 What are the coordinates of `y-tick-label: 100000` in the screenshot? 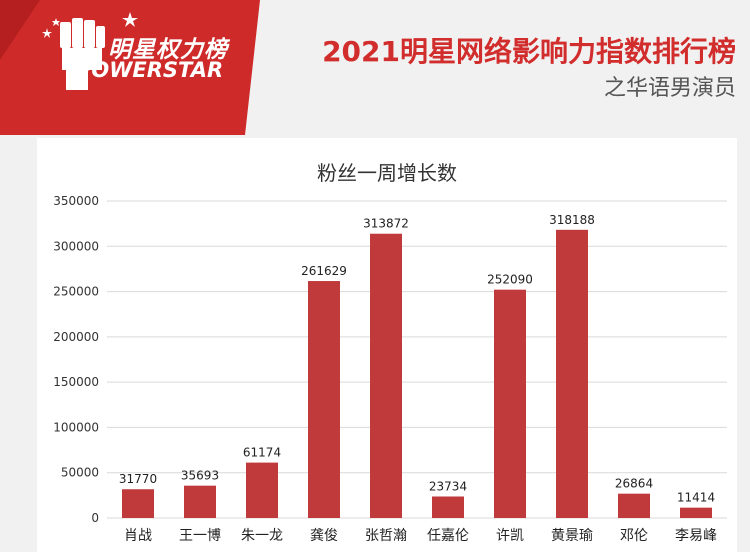 It's located at (76, 427).